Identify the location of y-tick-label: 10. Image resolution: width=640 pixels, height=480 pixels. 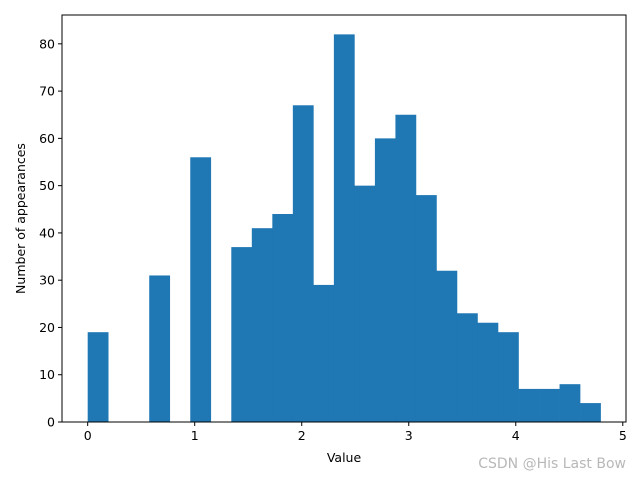
(47, 374).